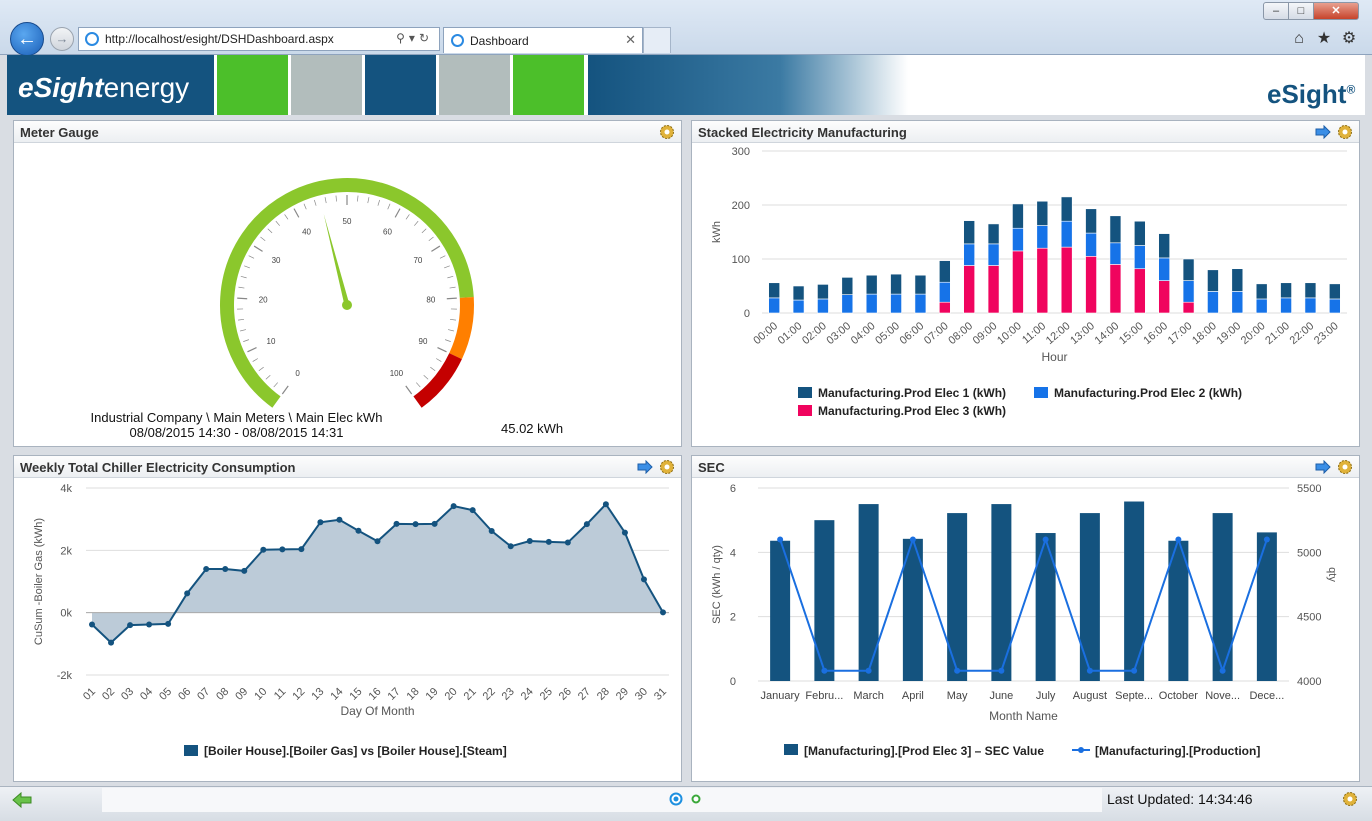 The width and height of the screenshot is (1372, 821). I want to click on x-axis-label: Day Of Month, so click(377, 711).